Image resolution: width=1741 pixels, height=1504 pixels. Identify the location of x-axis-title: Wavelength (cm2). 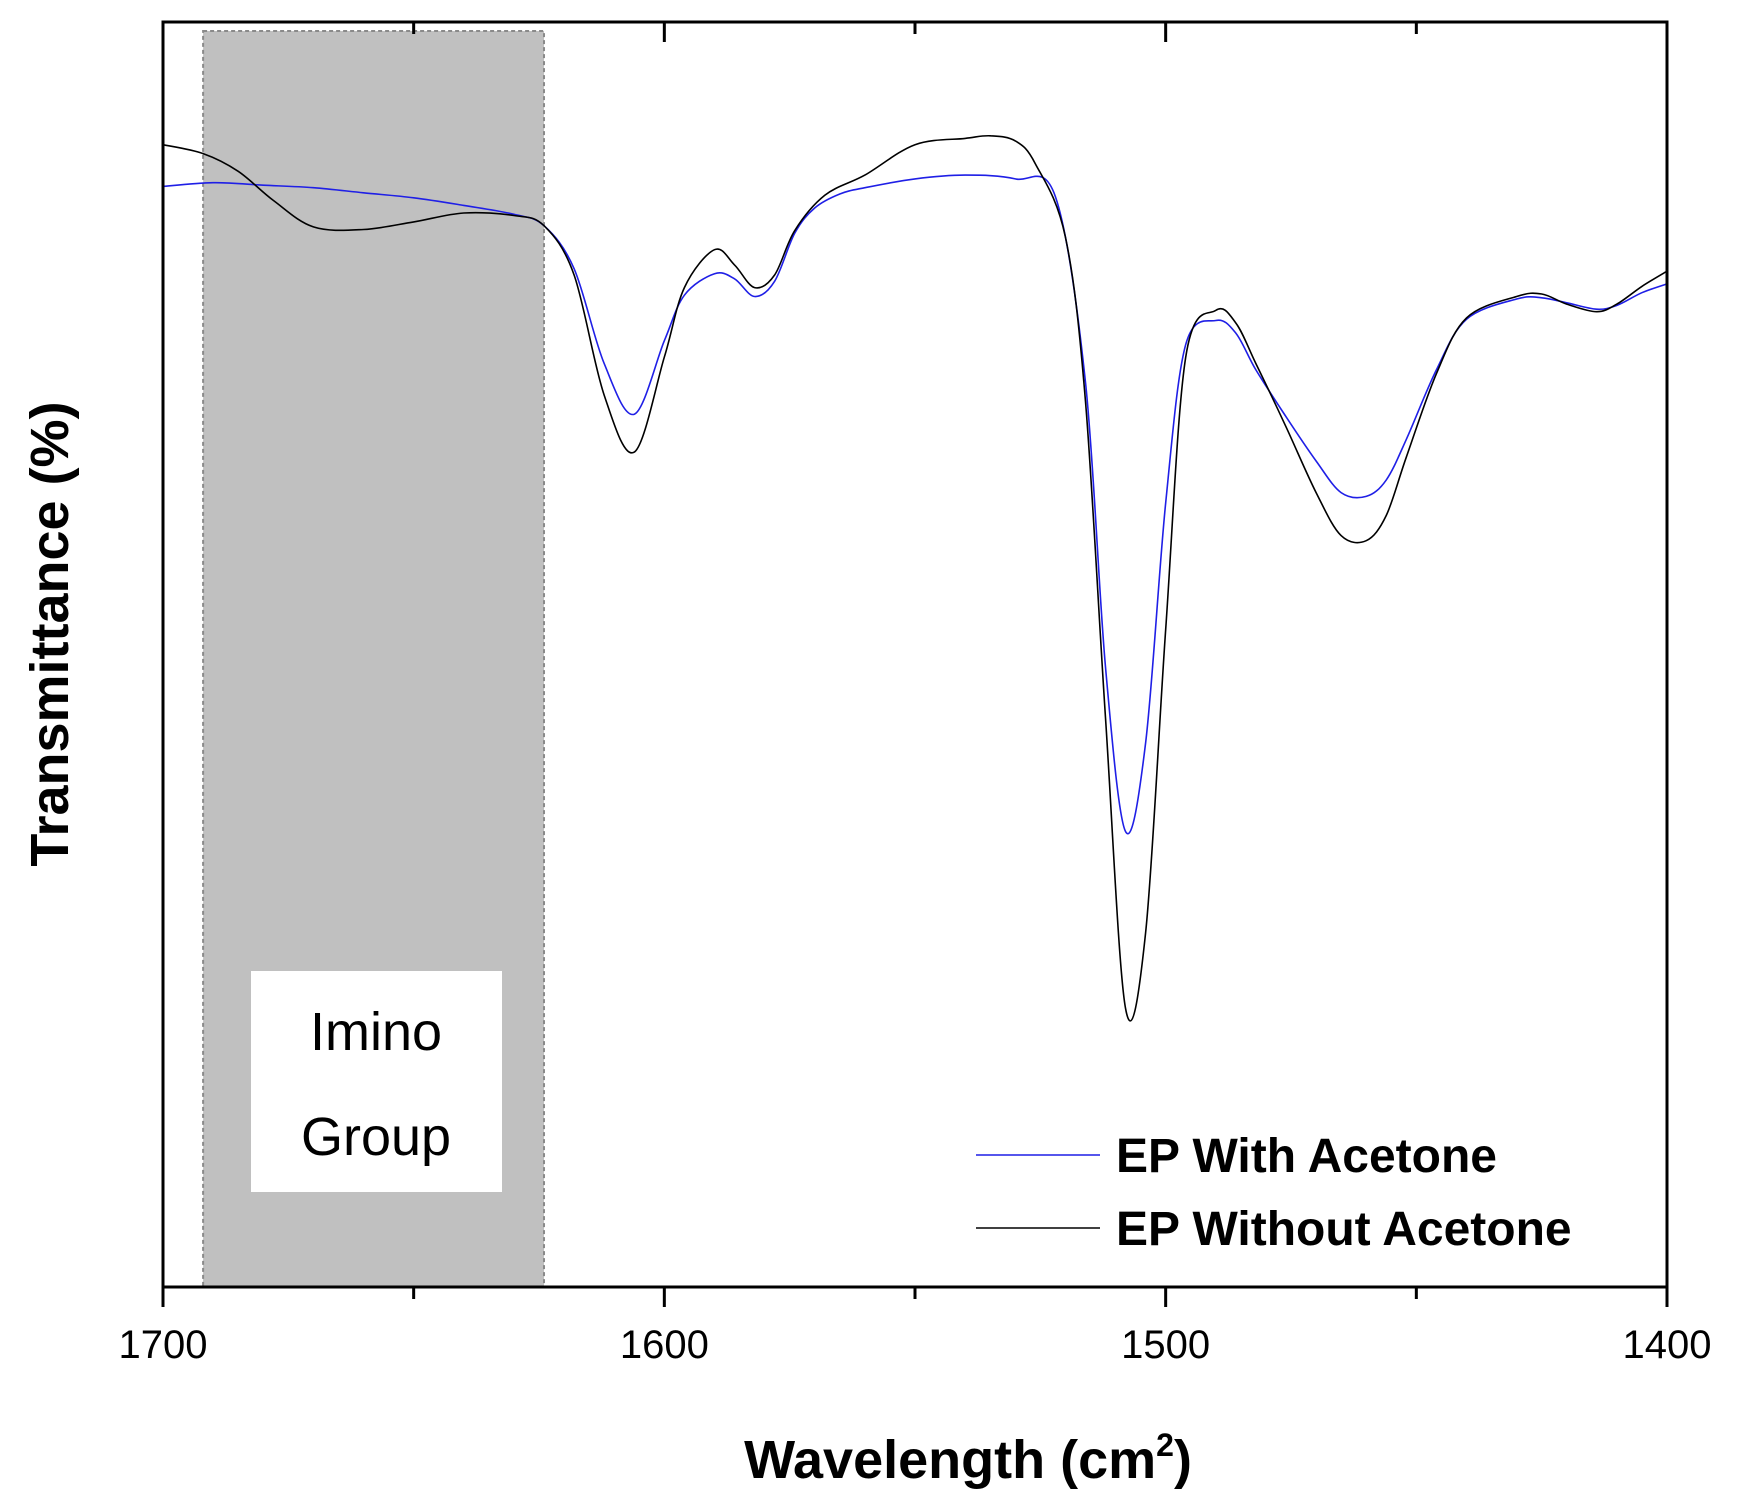
(968, 1458).